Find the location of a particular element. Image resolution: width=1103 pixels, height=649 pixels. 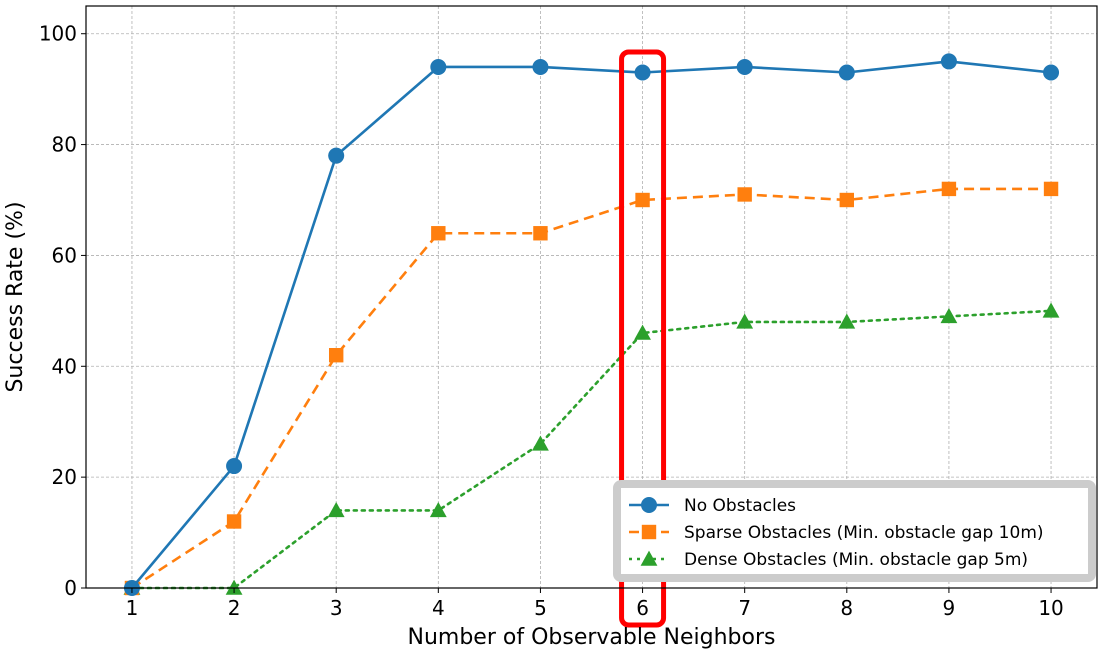

legend-label: Dense Obstacles (Min. obstacle gap 5m) is located at coordinates (856, 560).